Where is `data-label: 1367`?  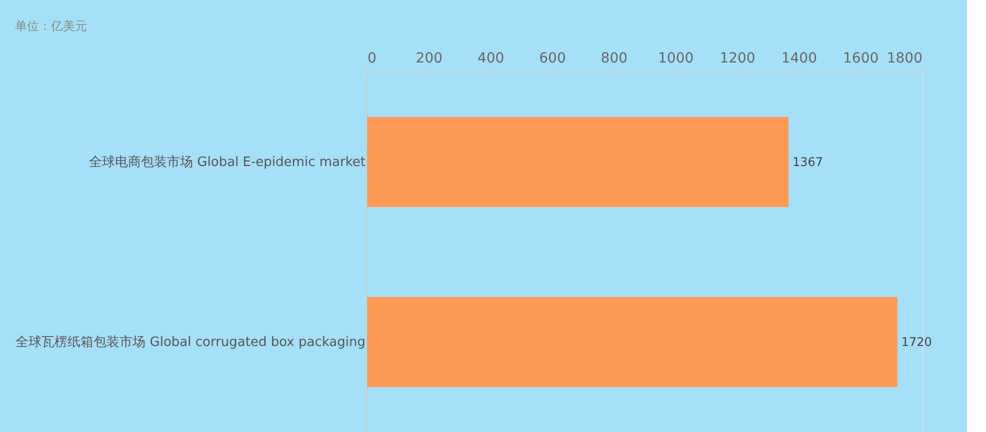 data-label: 1367 is located at coordinates (808, 162).